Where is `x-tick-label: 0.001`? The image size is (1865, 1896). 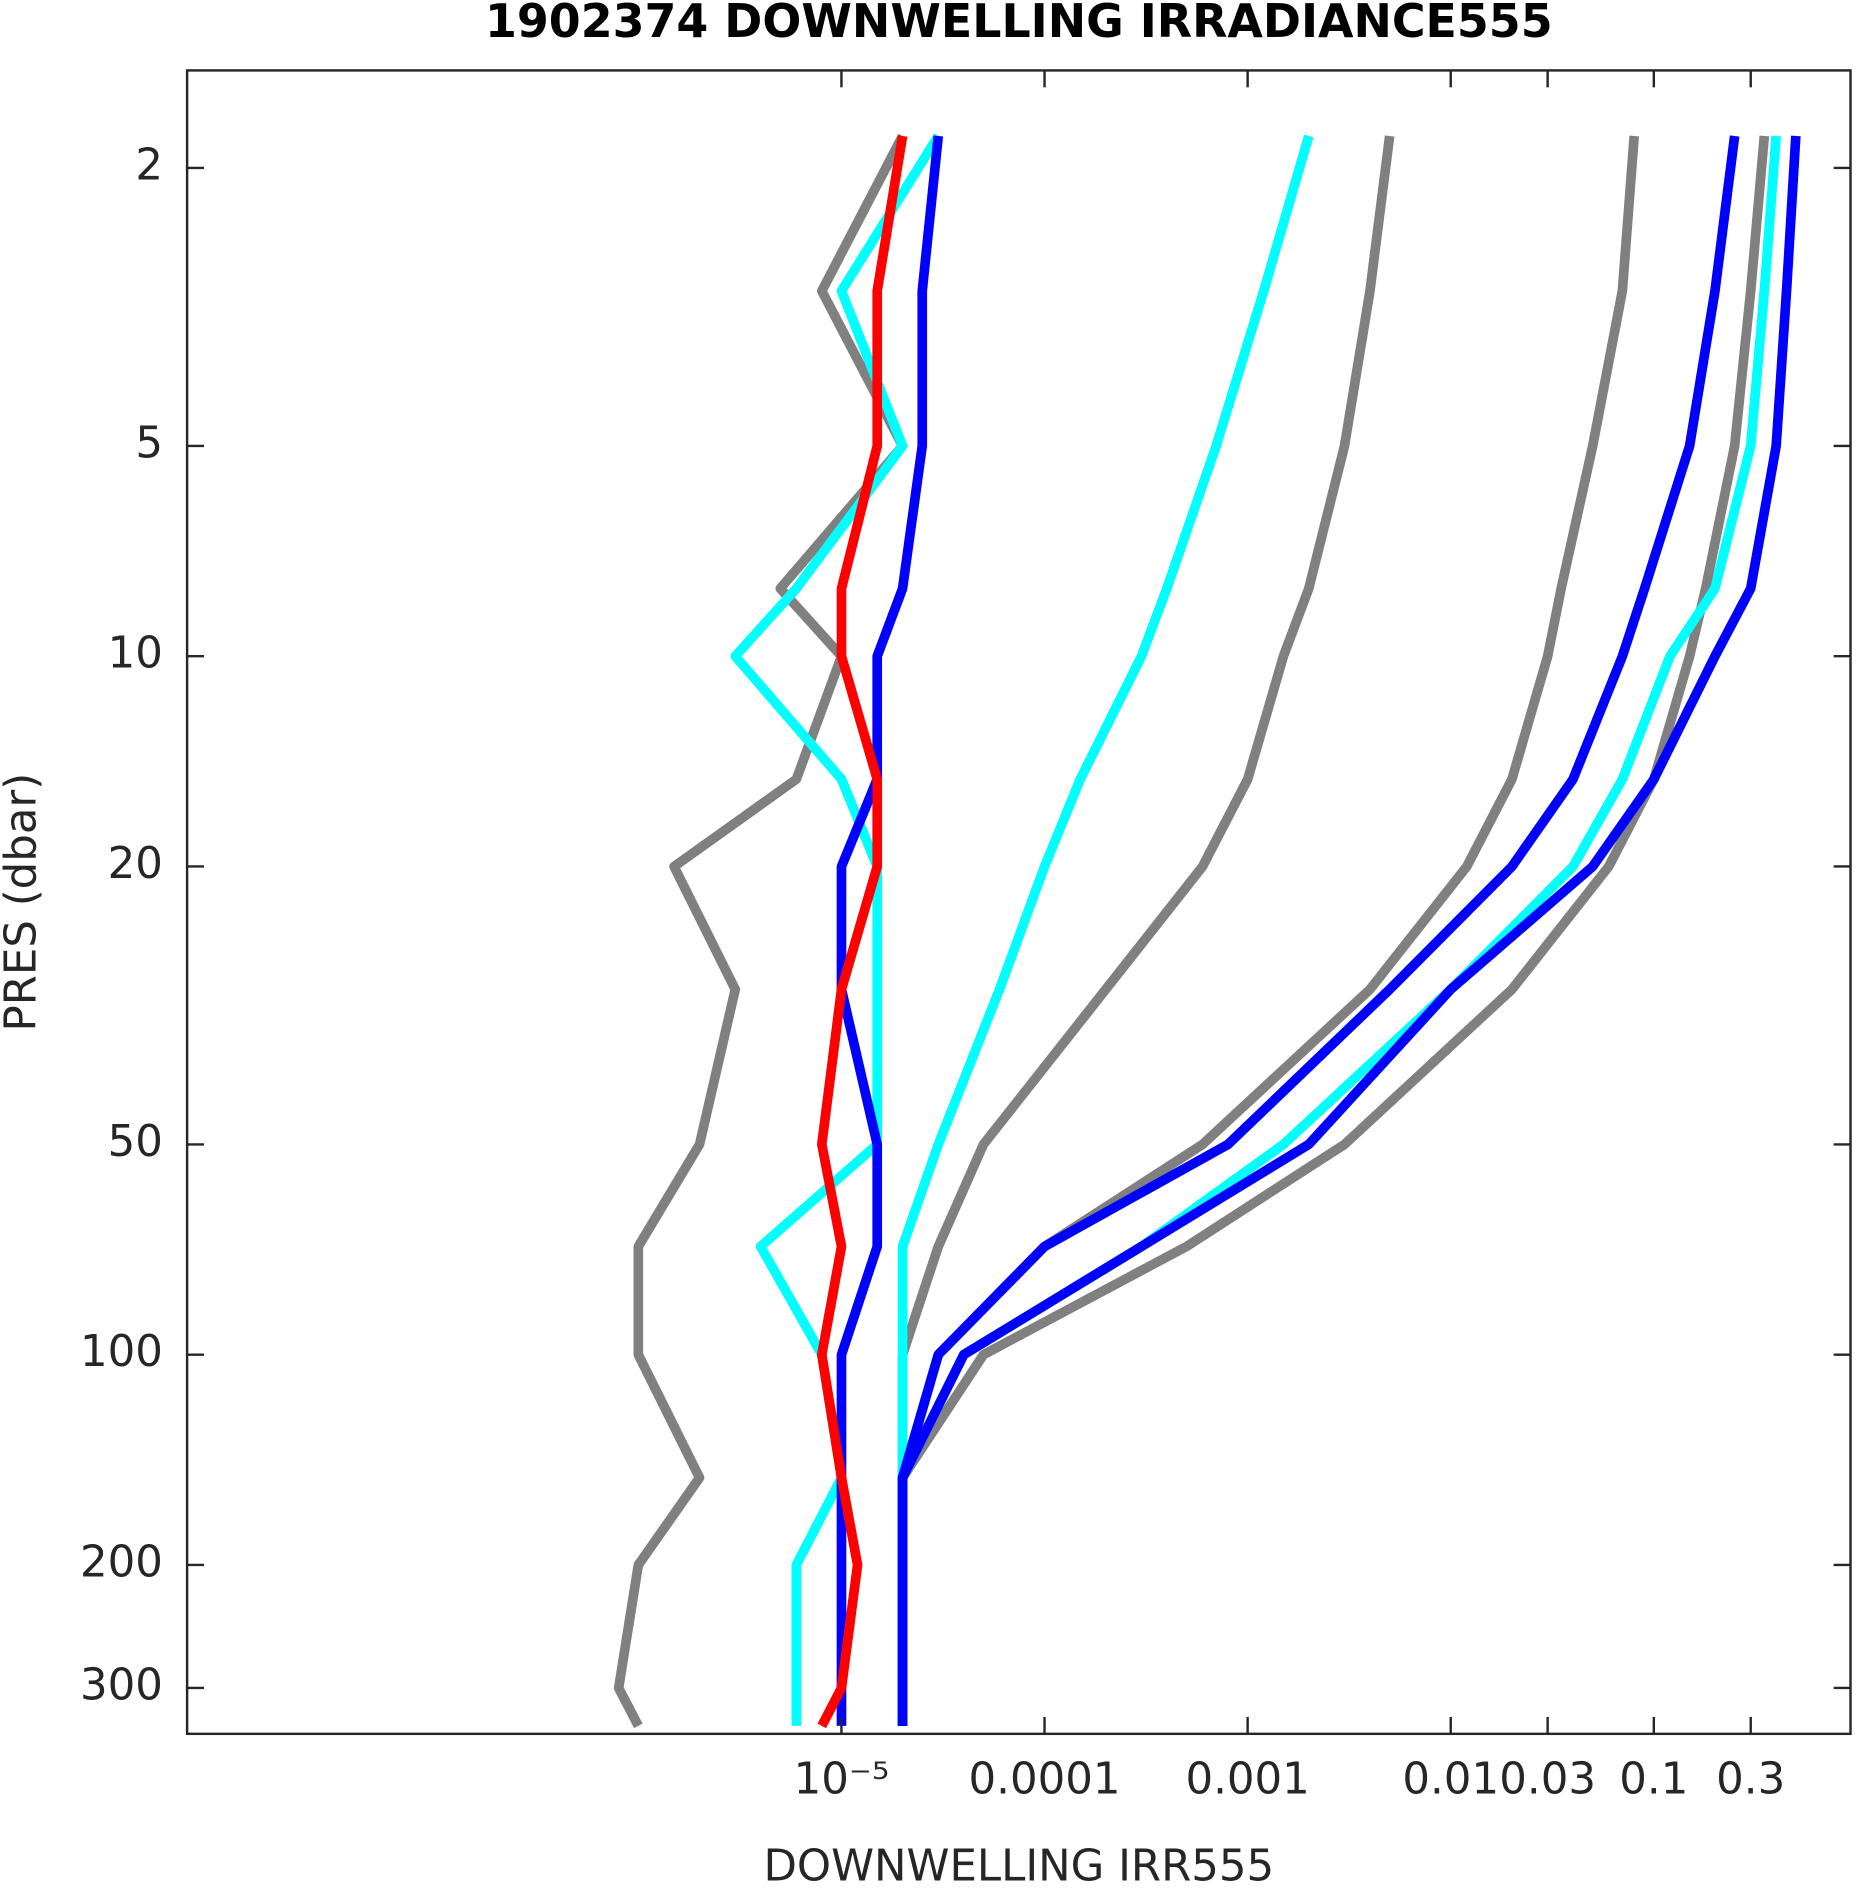 x-tick-label: 0.001 is located at coordinates (1247, 1780).